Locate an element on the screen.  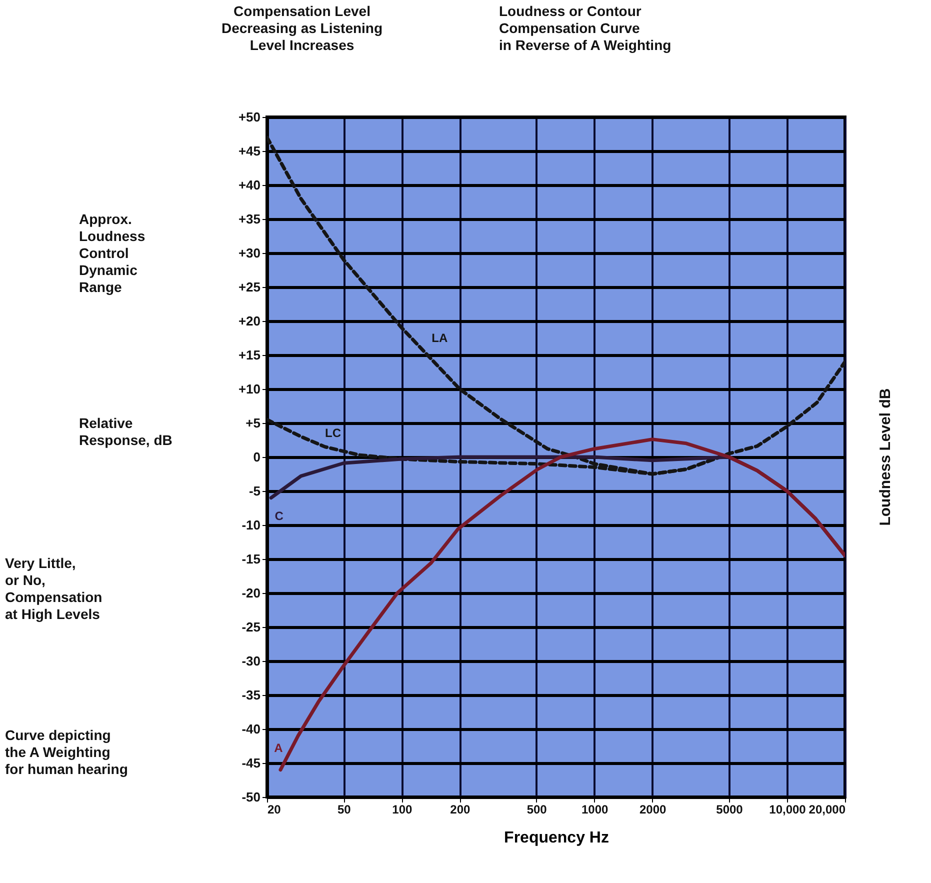
y-tick-label: +40 is located at coordinates (249, 185).